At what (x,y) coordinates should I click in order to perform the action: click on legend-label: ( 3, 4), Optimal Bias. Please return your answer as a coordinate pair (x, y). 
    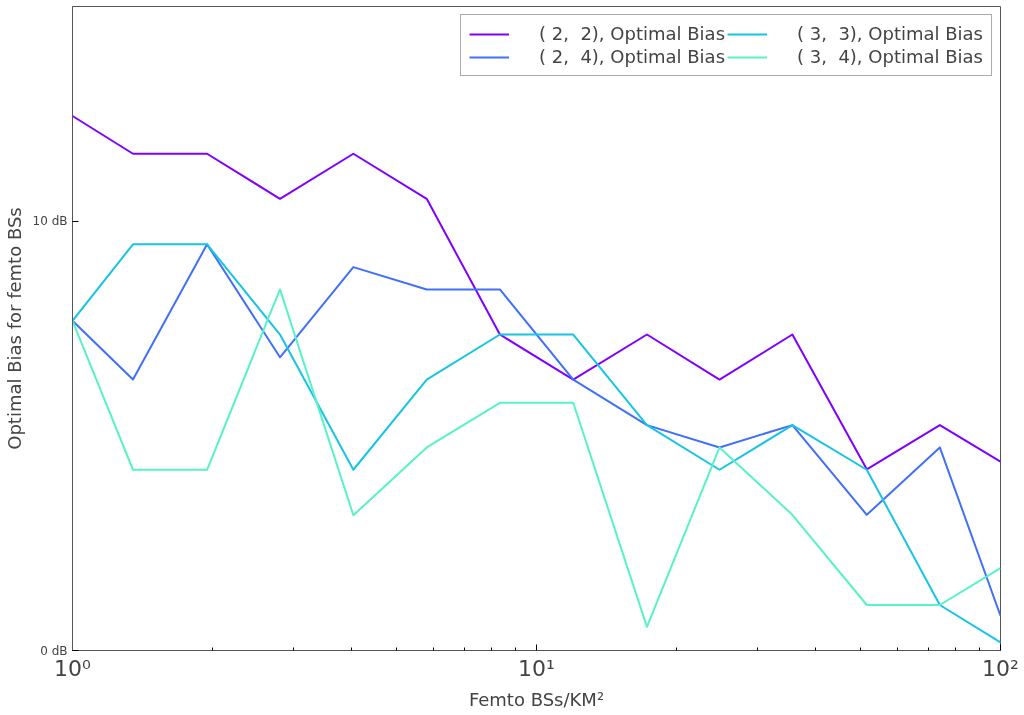
    Looking at the image, I should click on (890, 56).